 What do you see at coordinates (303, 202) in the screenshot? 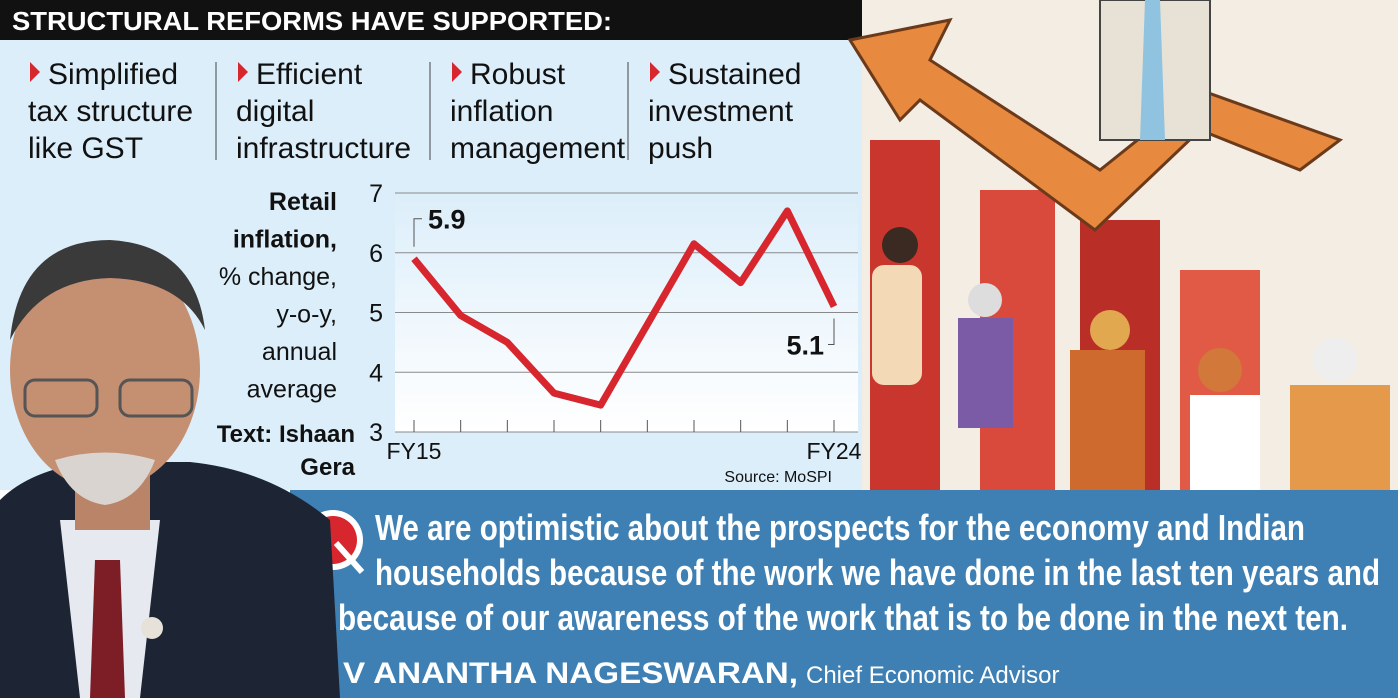
I see `y-axis-label: Retail` at bounding box center [303, 202].